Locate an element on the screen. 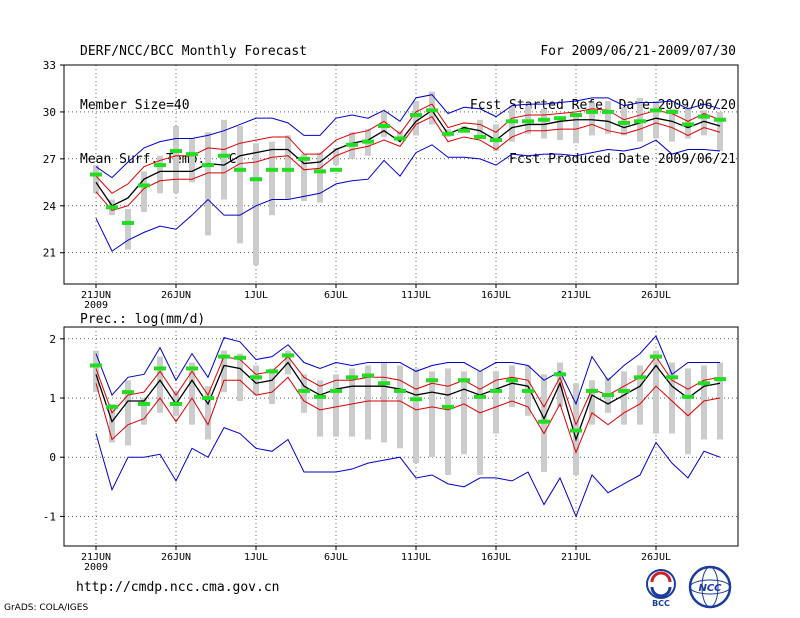  y-tick-label: 21 is located at coordinates (49, 253).